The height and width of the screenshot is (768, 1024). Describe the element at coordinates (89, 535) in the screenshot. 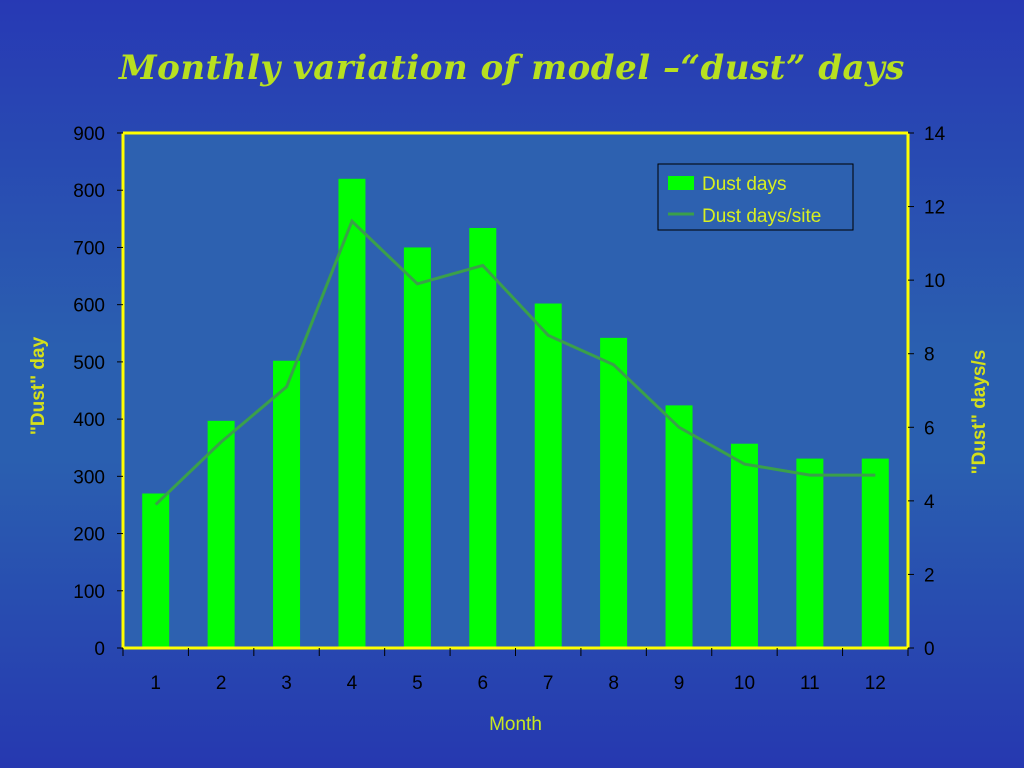

I see `y-left-tick-label: 200` at that location.